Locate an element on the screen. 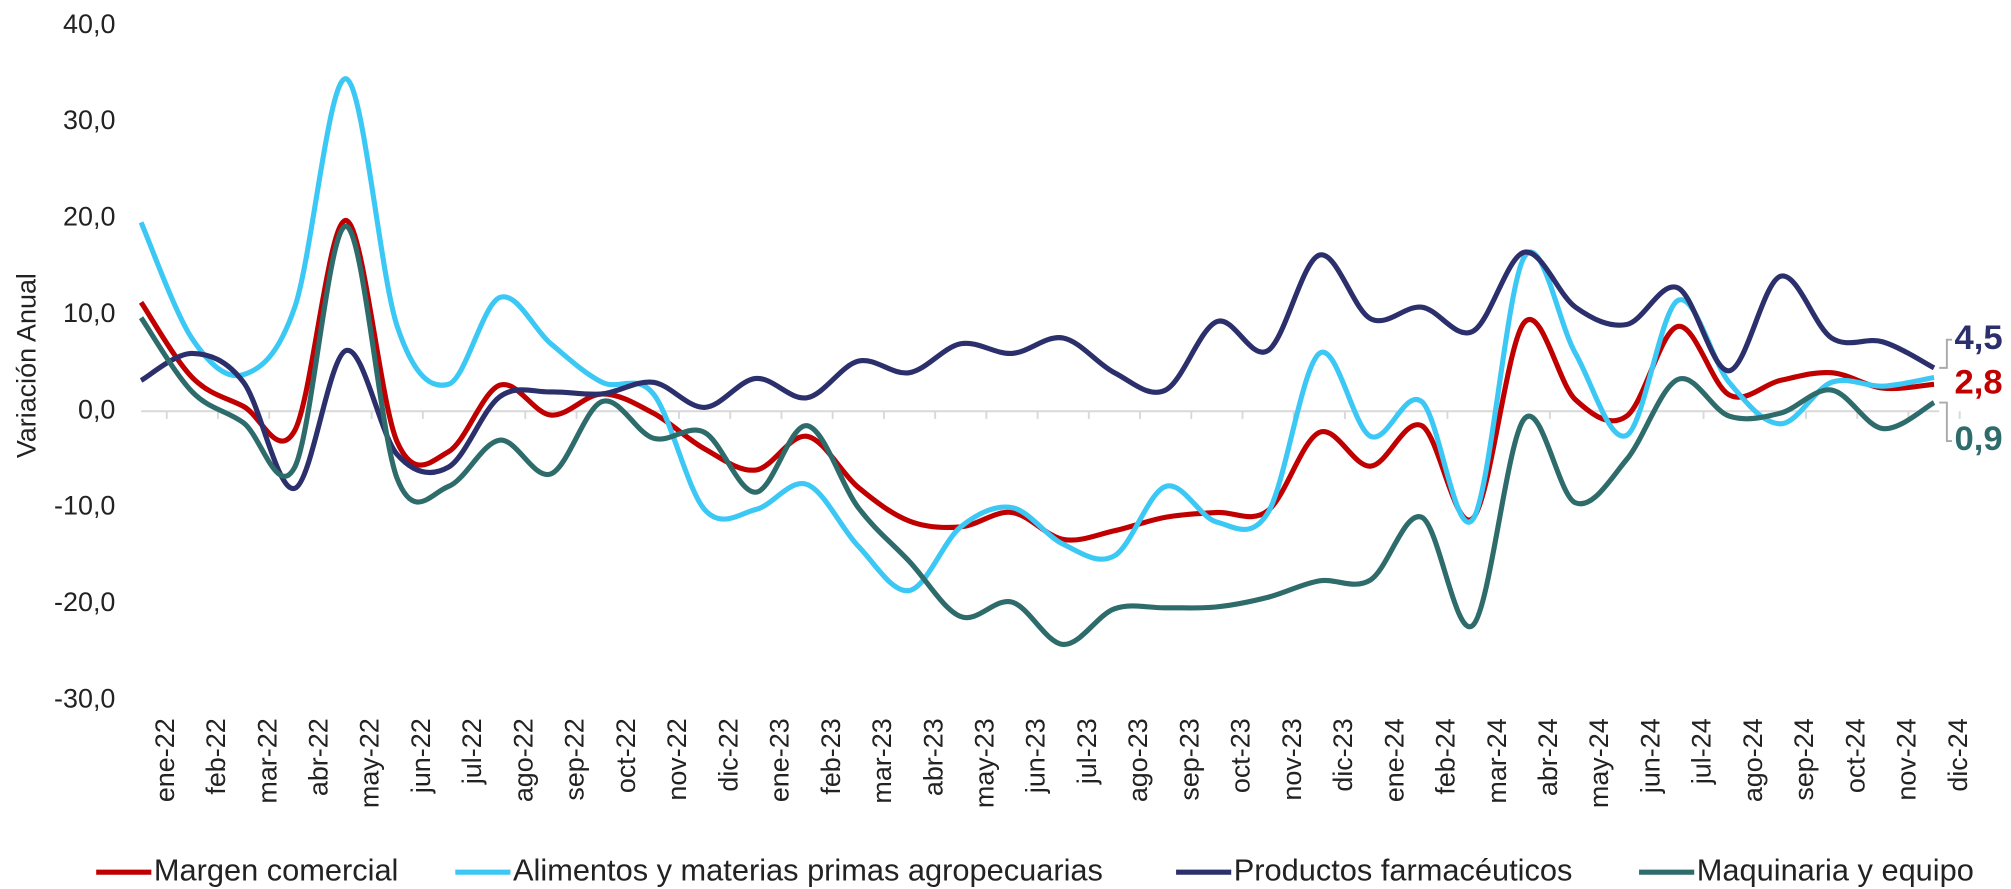  legend-label: Margen comercial is located at coordinates (276, 869).